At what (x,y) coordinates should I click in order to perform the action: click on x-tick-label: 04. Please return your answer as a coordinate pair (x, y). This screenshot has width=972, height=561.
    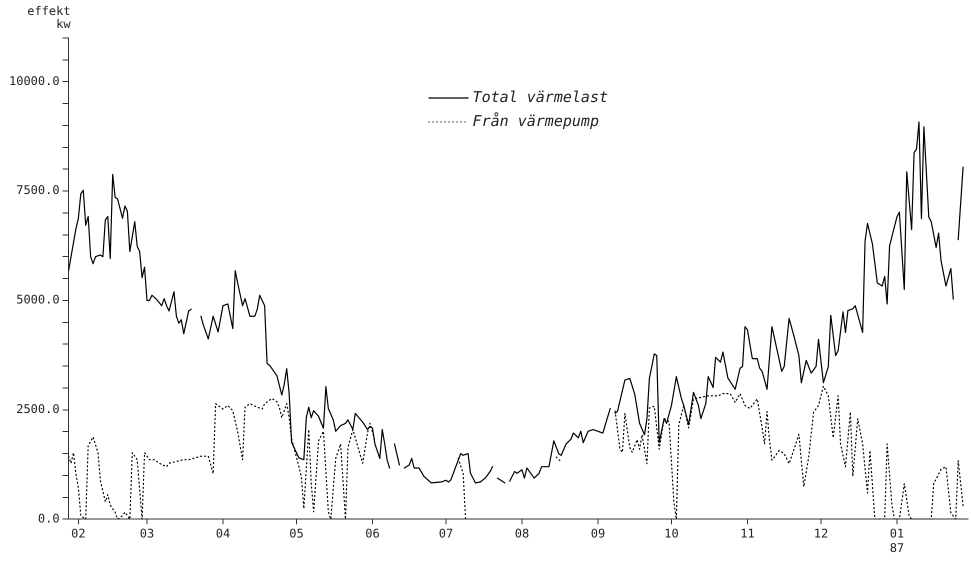
    Looking at the image, I should click on (223, 533).